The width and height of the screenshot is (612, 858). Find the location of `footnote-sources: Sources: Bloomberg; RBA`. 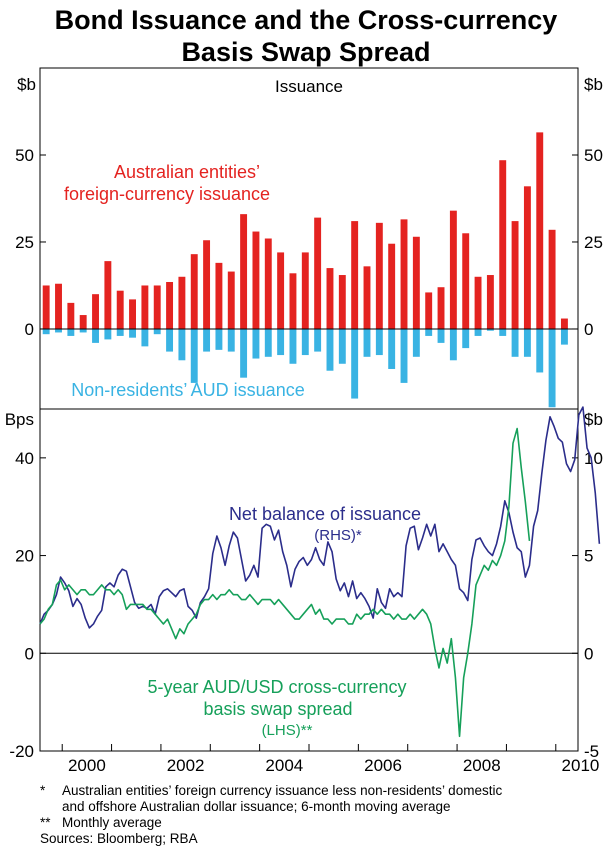

footnote-sources: Sources: Bloomberg; RBA is located at coordinates (320, 839).